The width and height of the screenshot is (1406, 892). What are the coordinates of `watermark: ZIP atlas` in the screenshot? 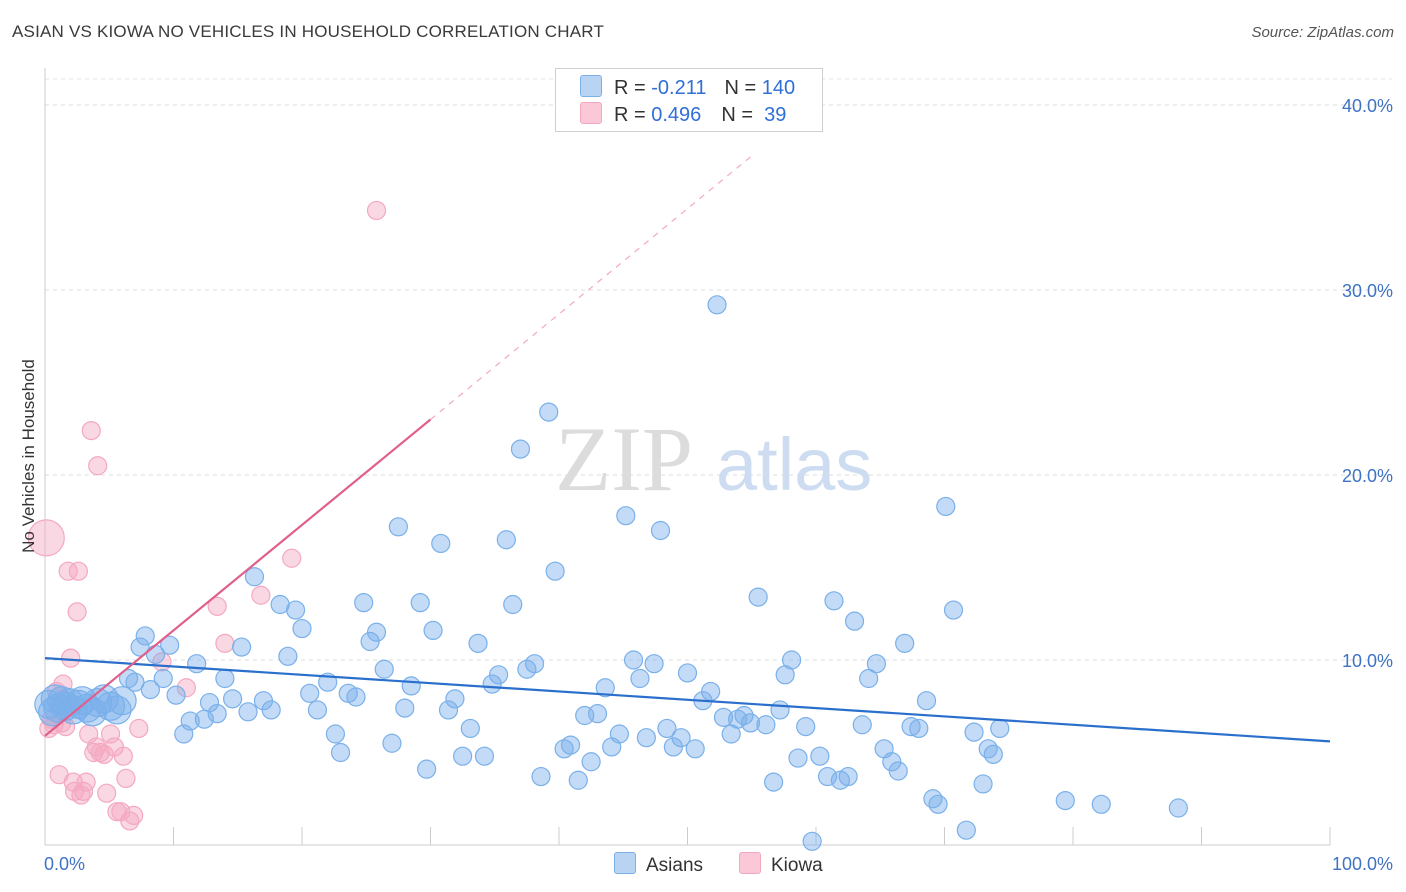 It's located at (713, 459).